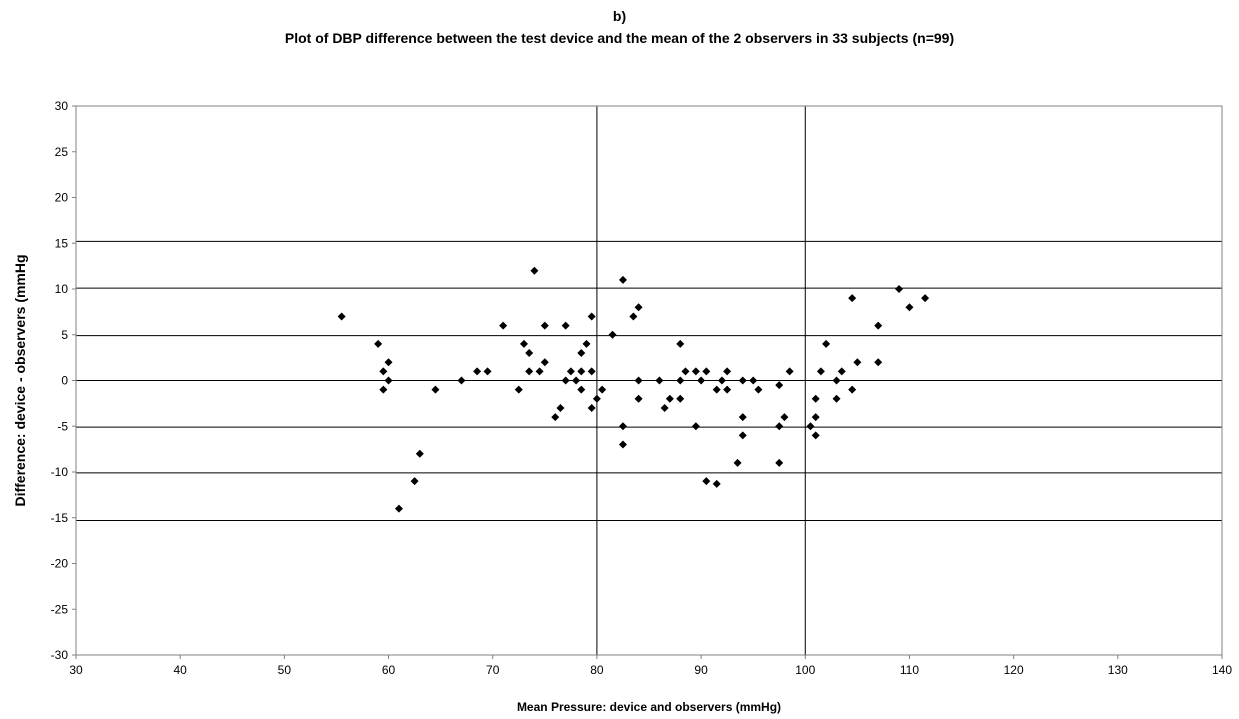 Image resolution: width=1239 pixels, height=719 pixels. What do you see at coordinates (285, 670) in the screenshot?
I see `x-tick-label: 50` at bounding box center [285, 670].